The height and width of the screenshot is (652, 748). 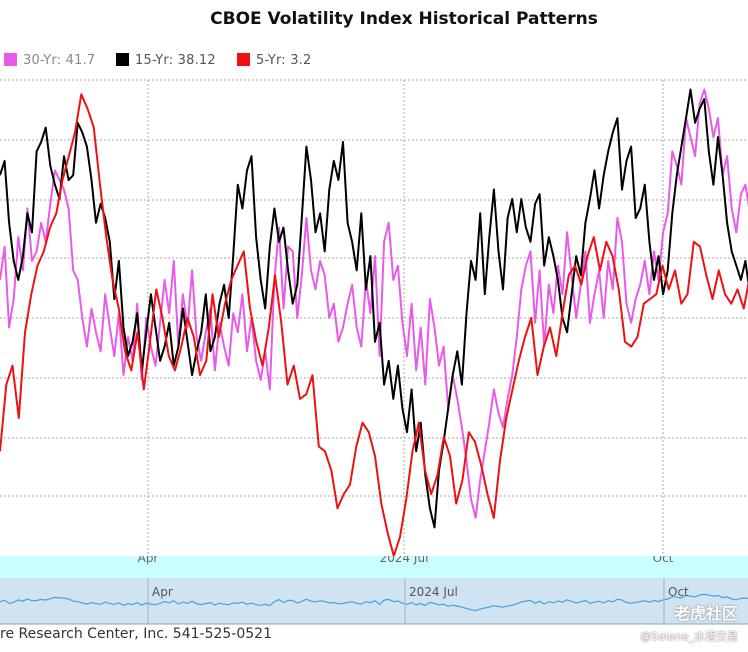 I want to click on x-tick-label: Oct, so click(x=663, y=560).